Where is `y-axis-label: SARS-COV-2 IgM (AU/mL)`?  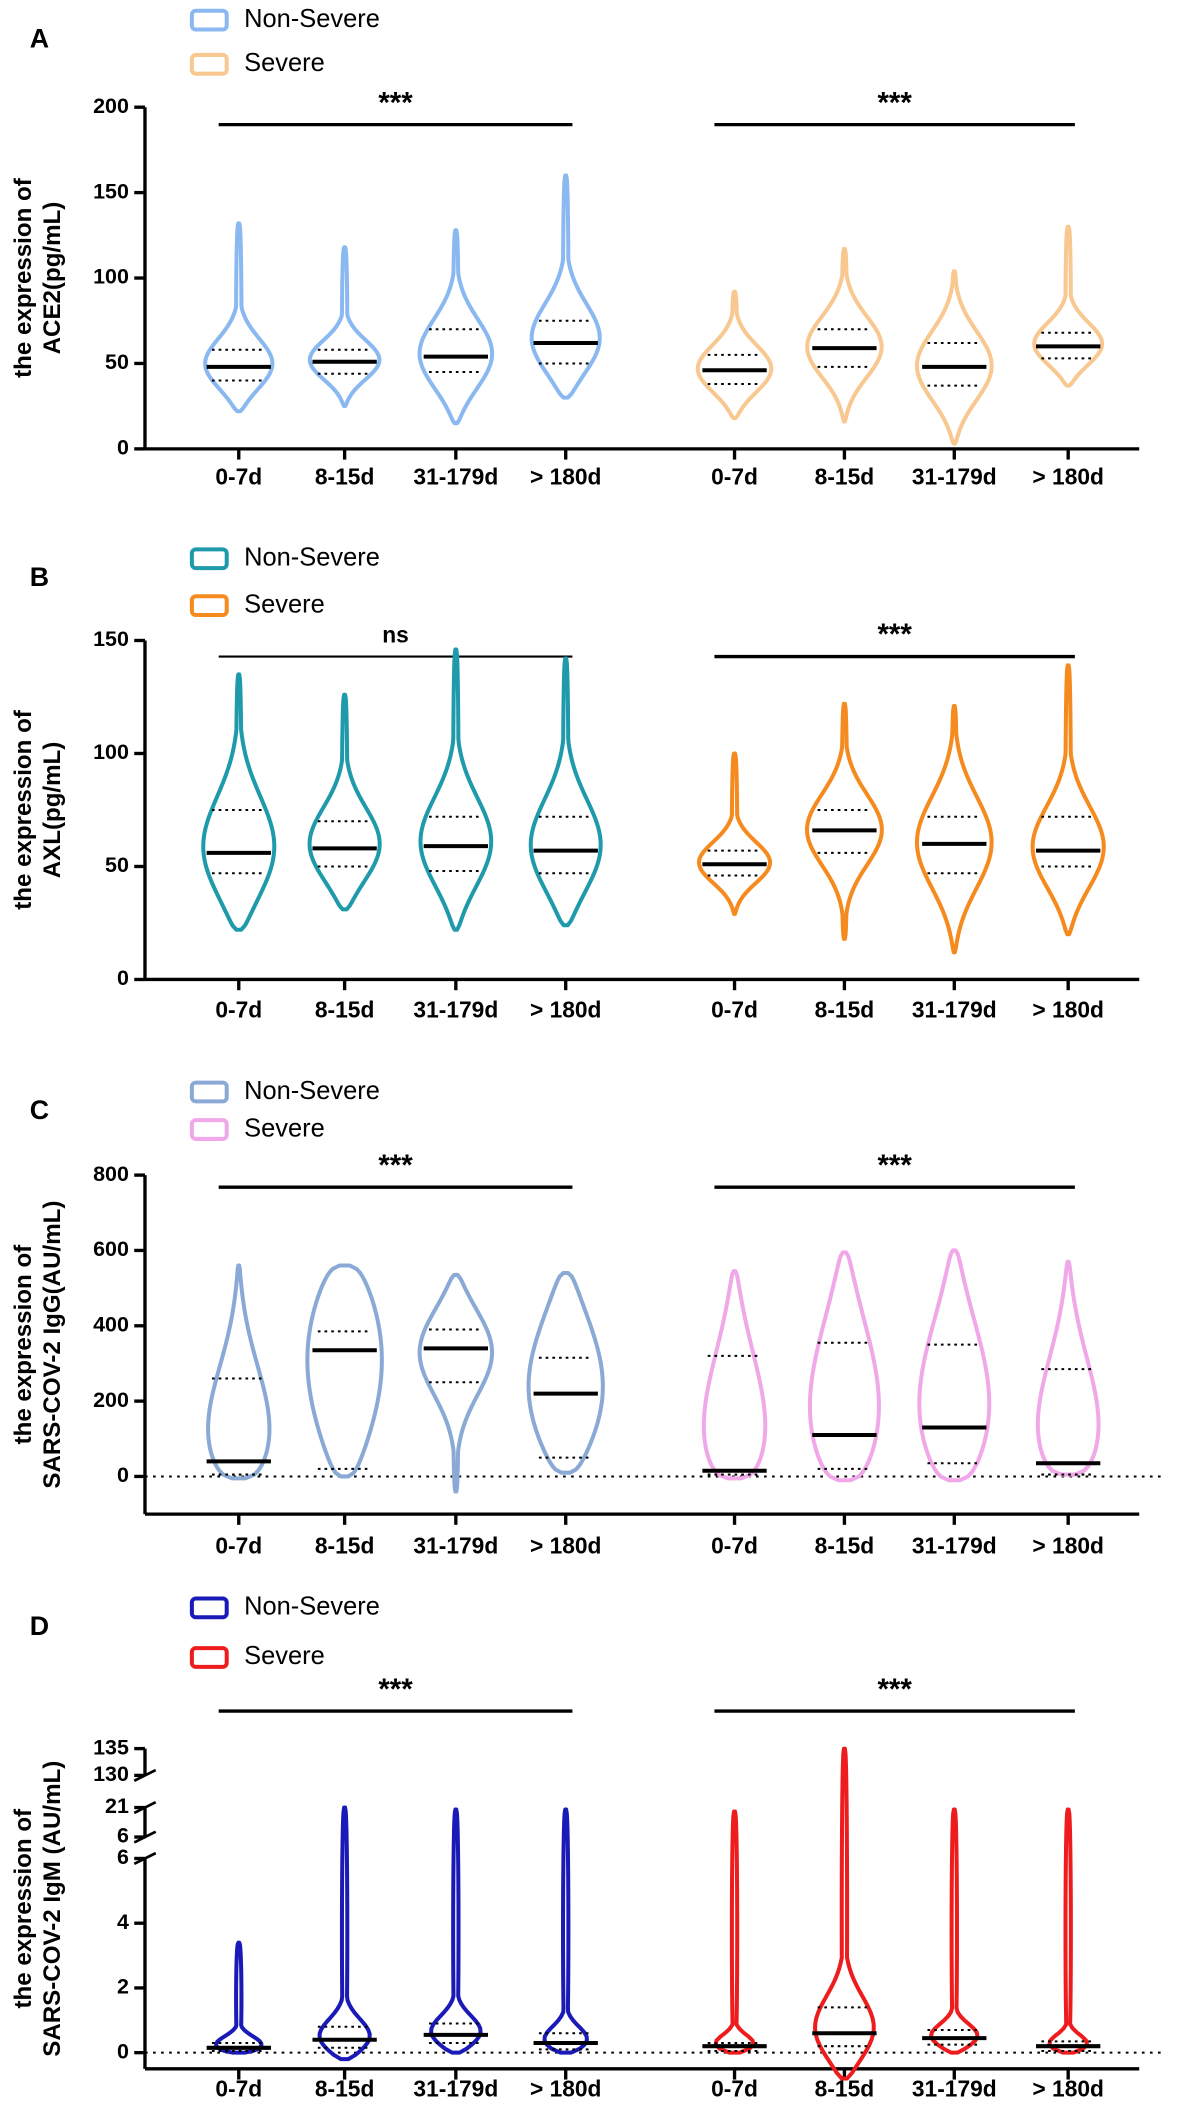 y-axis-label: SARS-COV-2 IgM (AU/mL) is located at coordinates (52, 1909).